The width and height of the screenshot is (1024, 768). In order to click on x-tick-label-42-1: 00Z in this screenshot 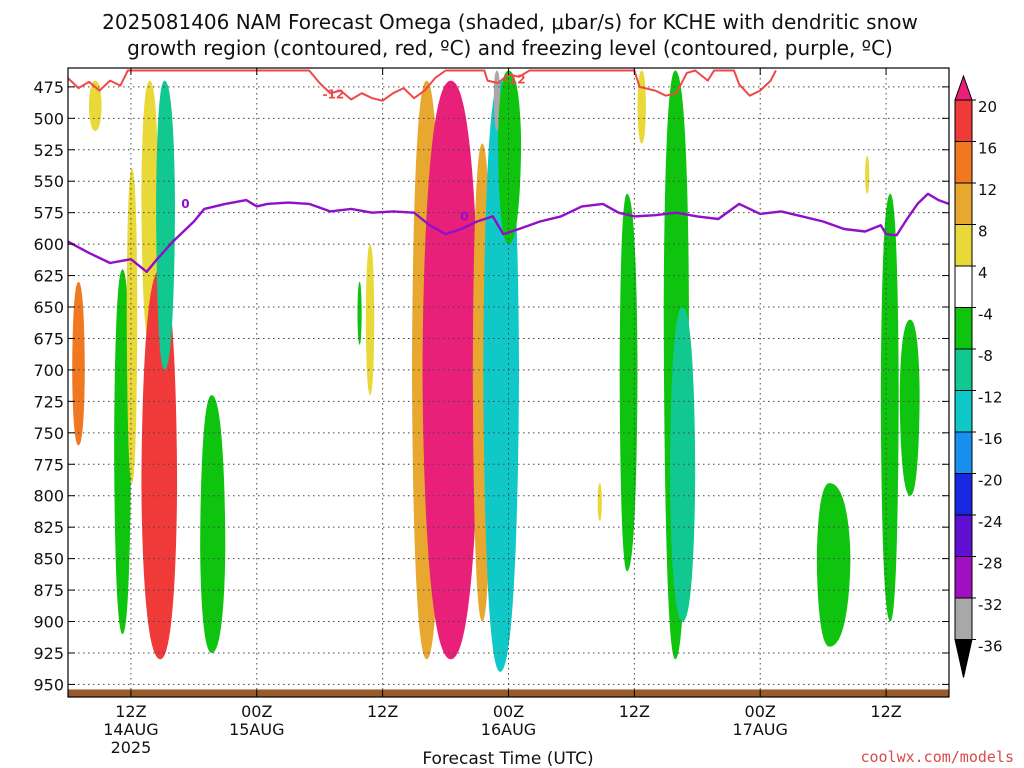, I will do `click(508, 711)`.